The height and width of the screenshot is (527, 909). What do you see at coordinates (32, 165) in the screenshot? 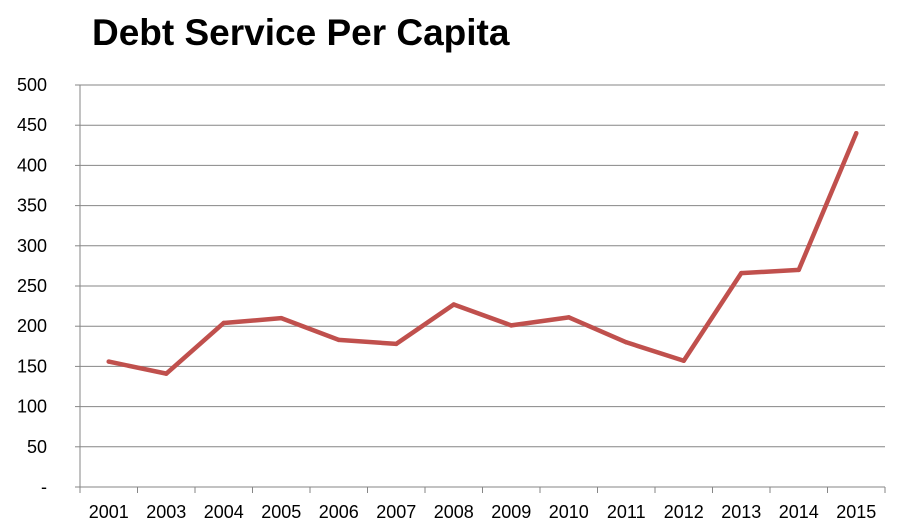
I see `y-tick-label: 400` at bounding box center [32, 165].